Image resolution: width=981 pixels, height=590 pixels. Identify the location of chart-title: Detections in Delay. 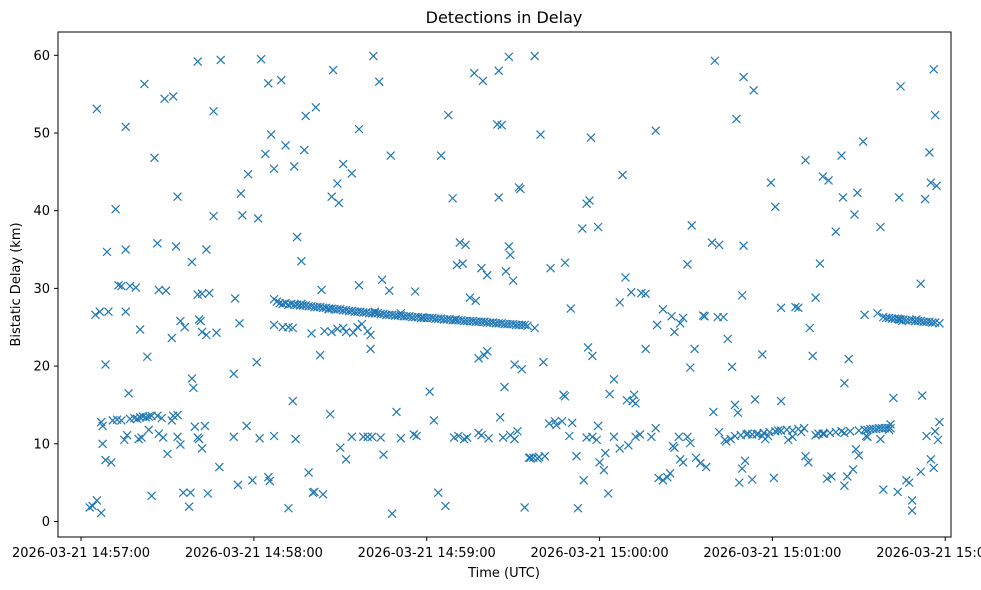
(504, 17).